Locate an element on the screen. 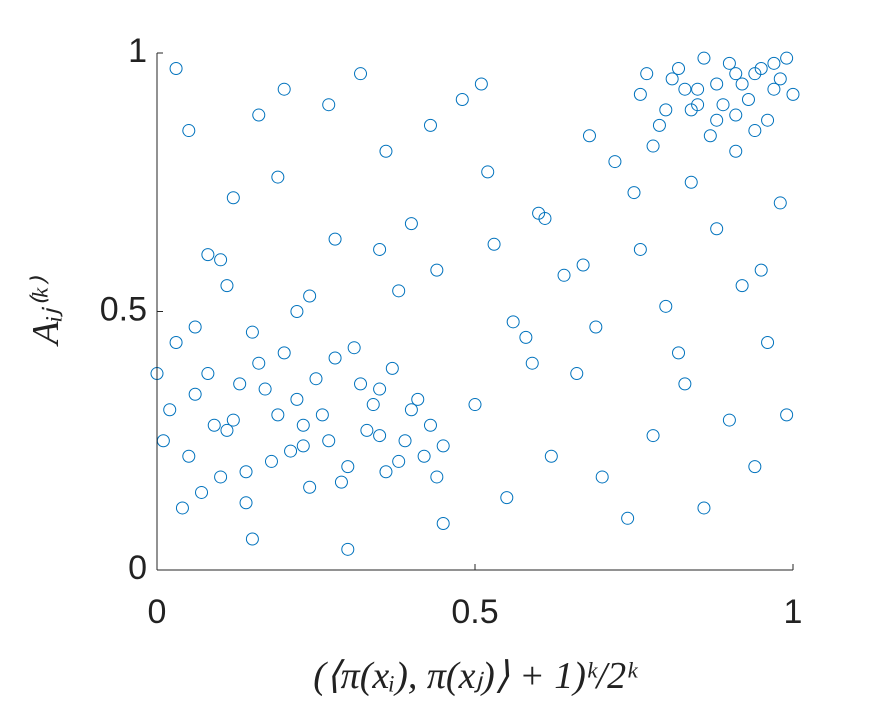 The width and height of the screenshot is (875, 704). y-tick-label: 0 is located at coordinates (137, 568).